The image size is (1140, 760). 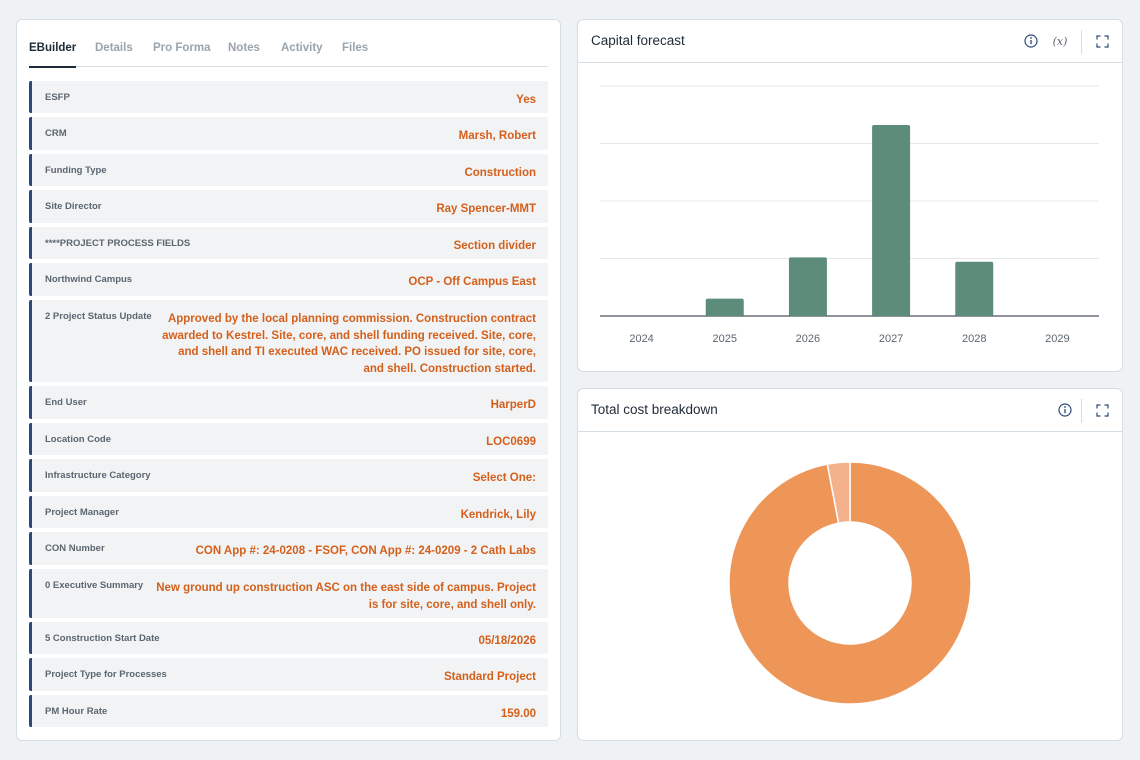 What do you see at coordinates (288, 475) in the screenshot?
I see `field-row-infrastructure-category: Infrastructure Category Select One:` at bounding box center [288, 475].